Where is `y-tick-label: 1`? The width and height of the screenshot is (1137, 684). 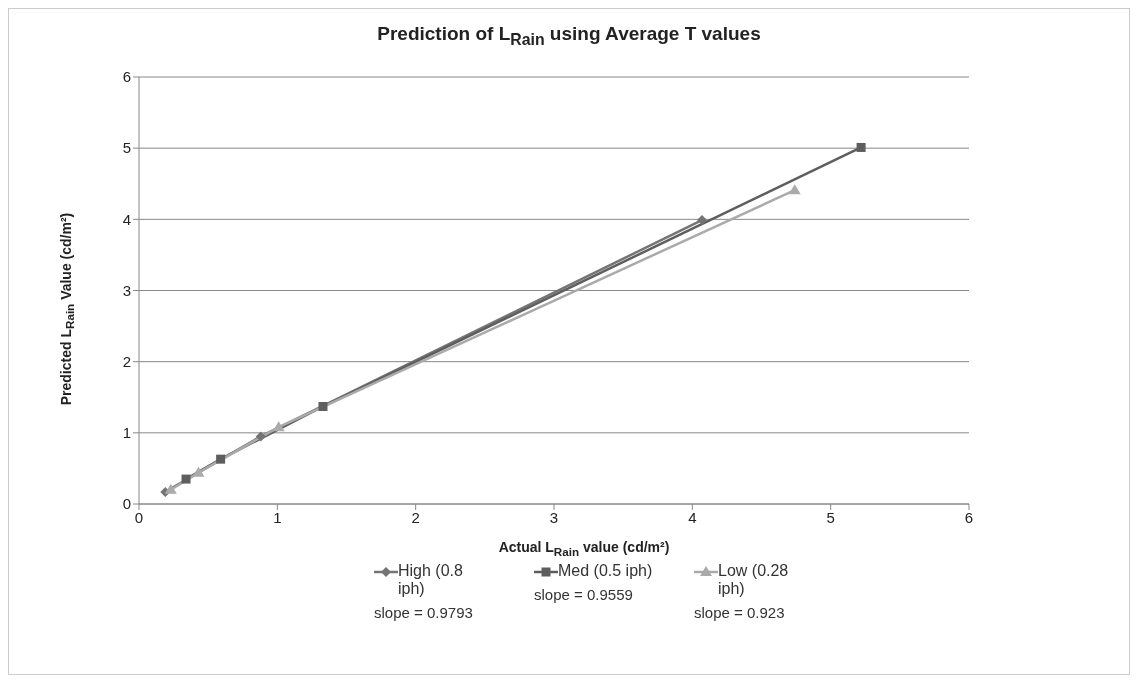 y-tick-label: 1 is located at coordinates (126, 433).